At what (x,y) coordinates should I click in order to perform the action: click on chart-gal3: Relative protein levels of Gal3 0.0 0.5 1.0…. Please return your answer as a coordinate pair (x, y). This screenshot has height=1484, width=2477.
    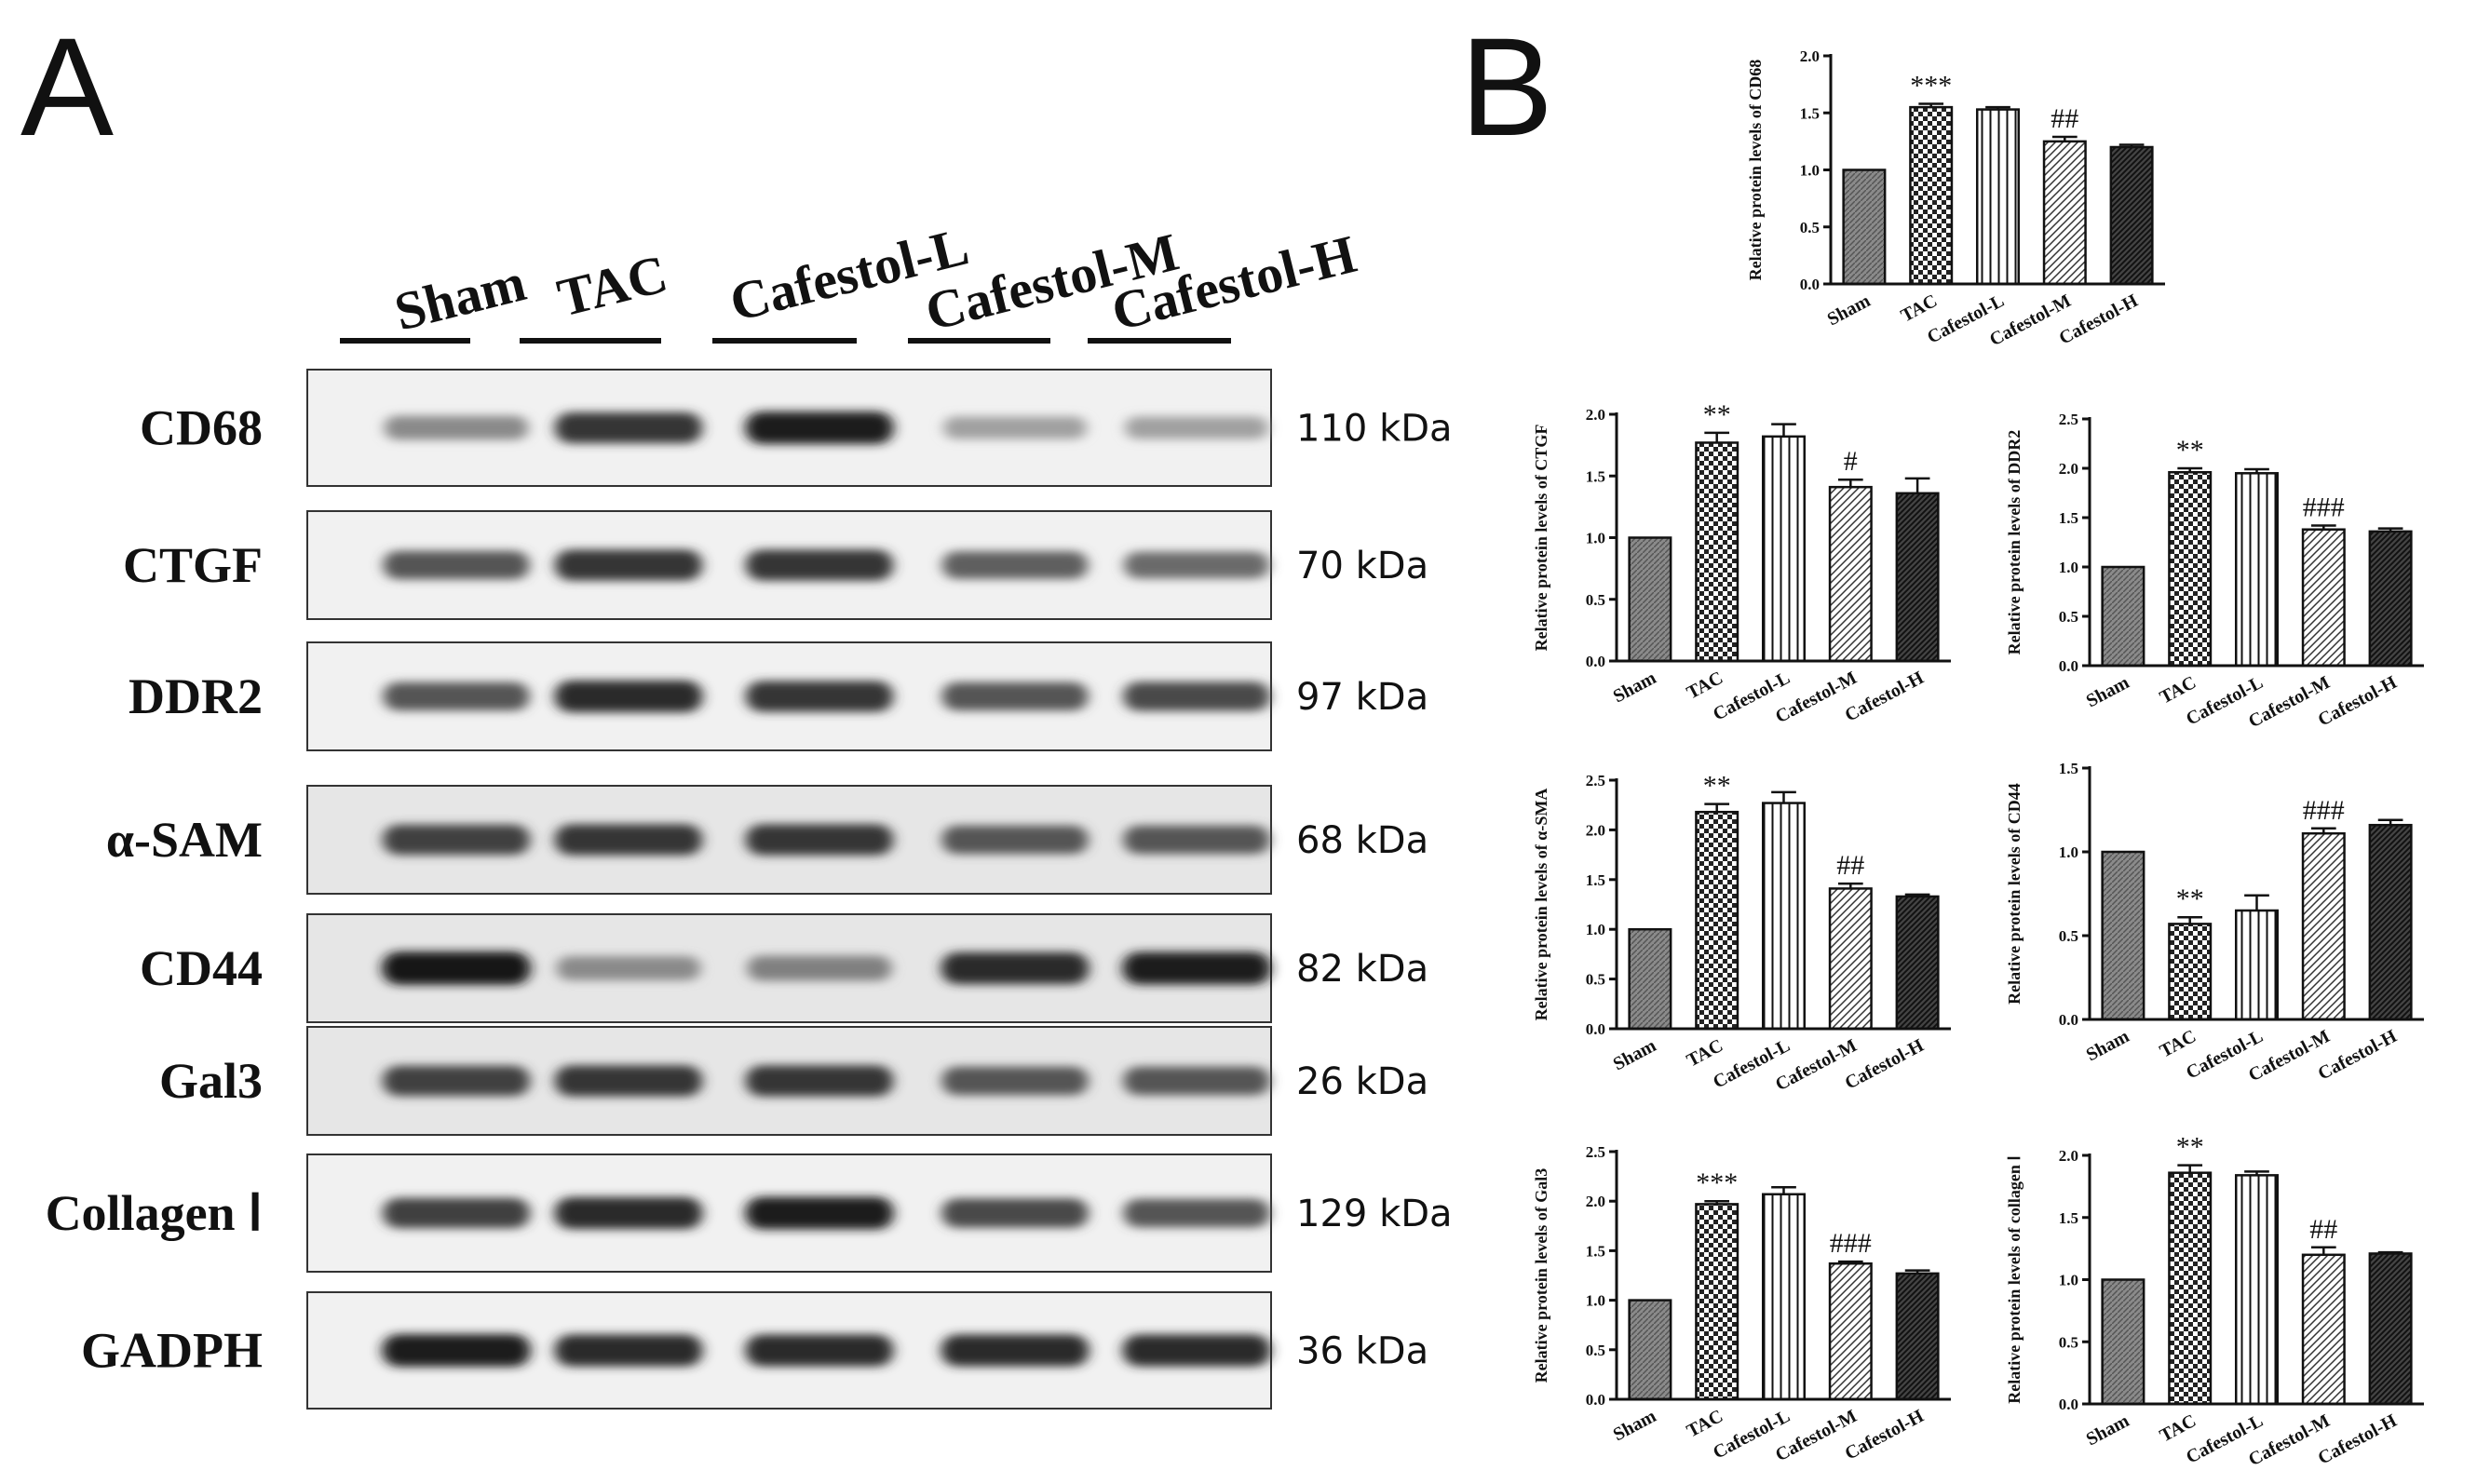
    Looking at the image, I should click on (1741, 1304).